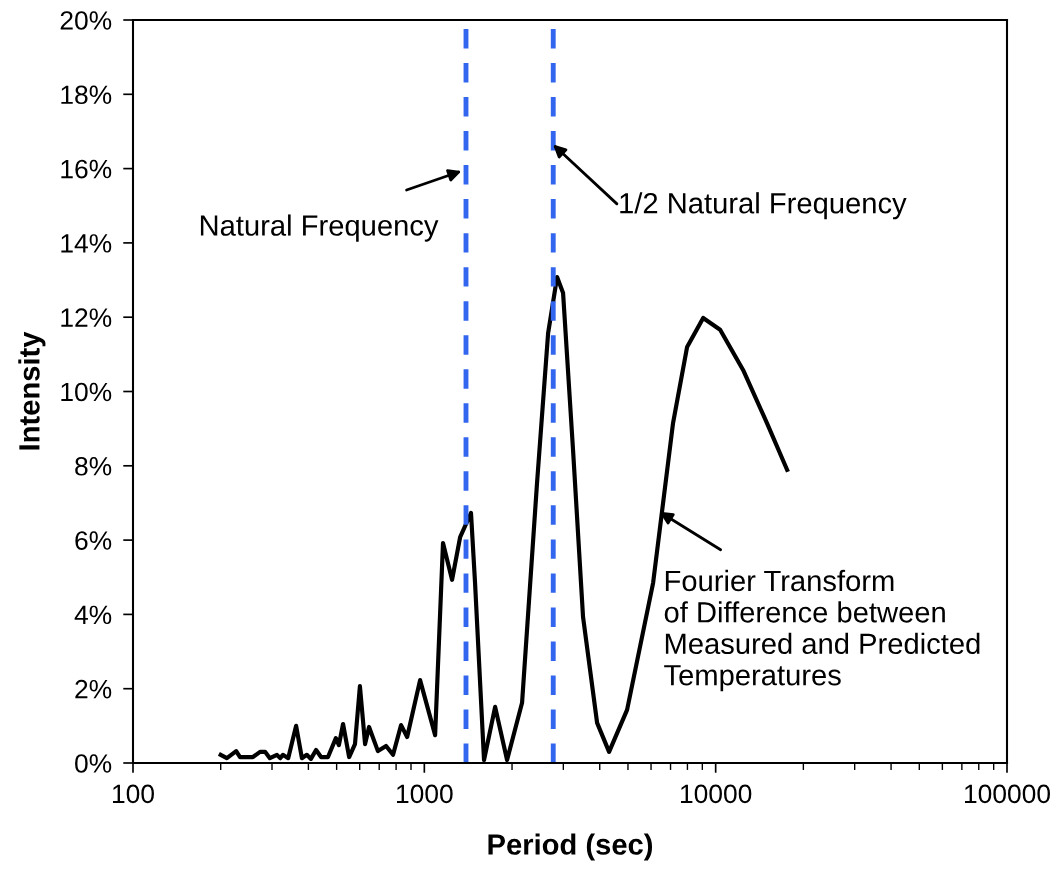 This screenshot has width=1052, height=880. Describe the element at coordinates (86, 95) in the screenshot. I see `y-tick-label: 18%` at that location.